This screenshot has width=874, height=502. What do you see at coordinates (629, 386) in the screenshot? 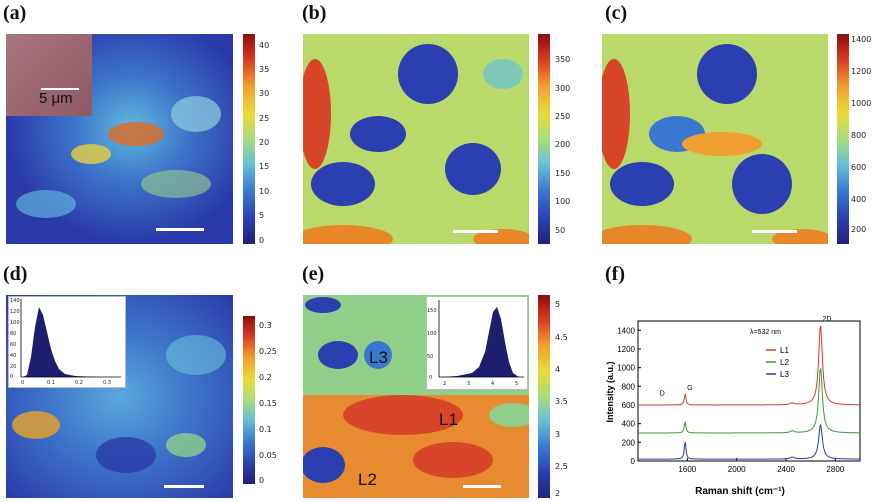
I see `y-tick-label: 800` at bounding box center [629, 386].